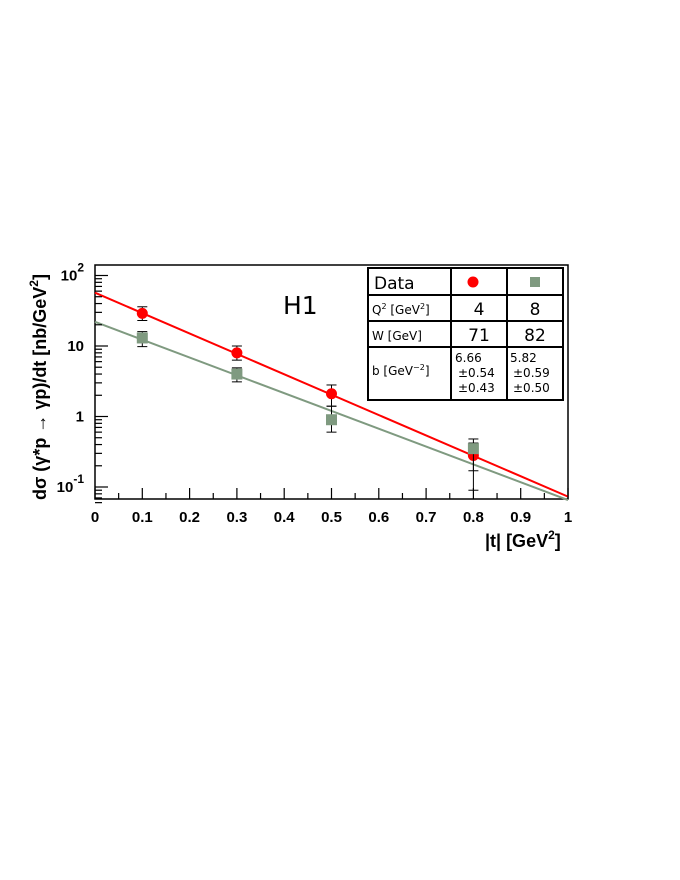 The image size is (680, 880). Describe the element at coordinates (285, 517) in the screenshot. I see `x-tick-label: 0.4` at that location.